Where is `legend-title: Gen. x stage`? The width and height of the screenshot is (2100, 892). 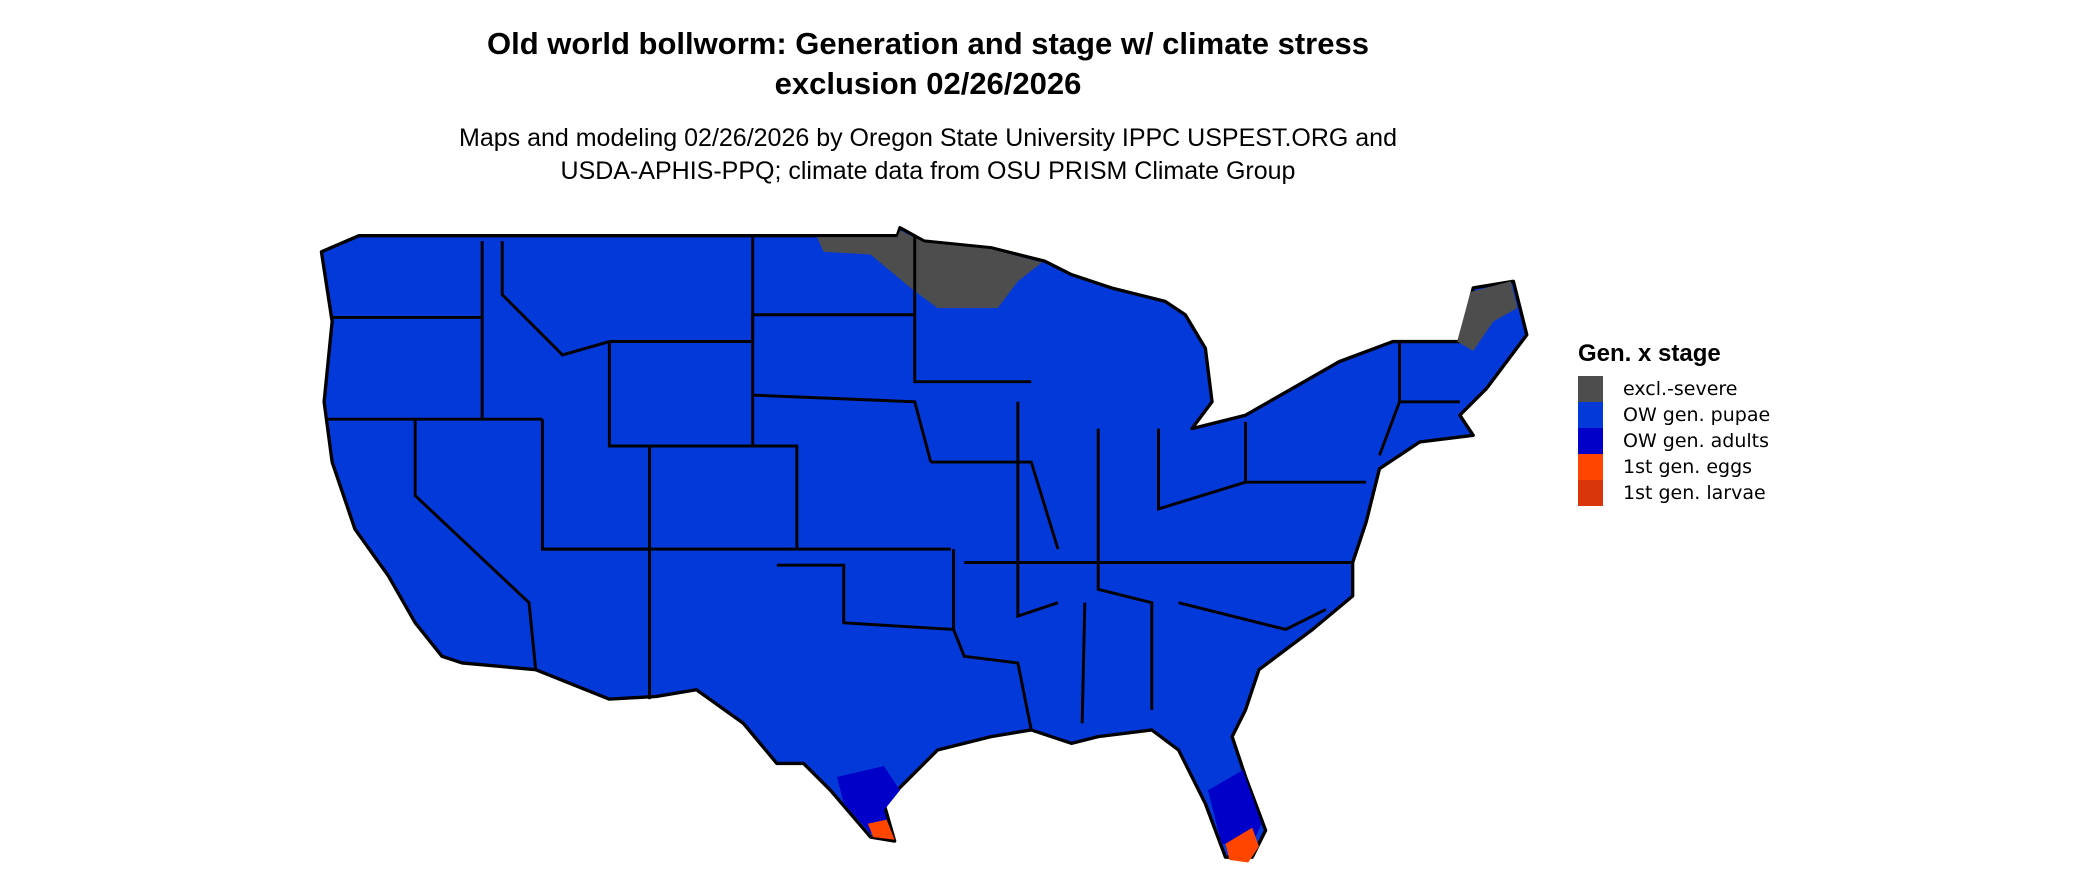
legend-title: Gen. x stage is located at coordinates (1649, 353).